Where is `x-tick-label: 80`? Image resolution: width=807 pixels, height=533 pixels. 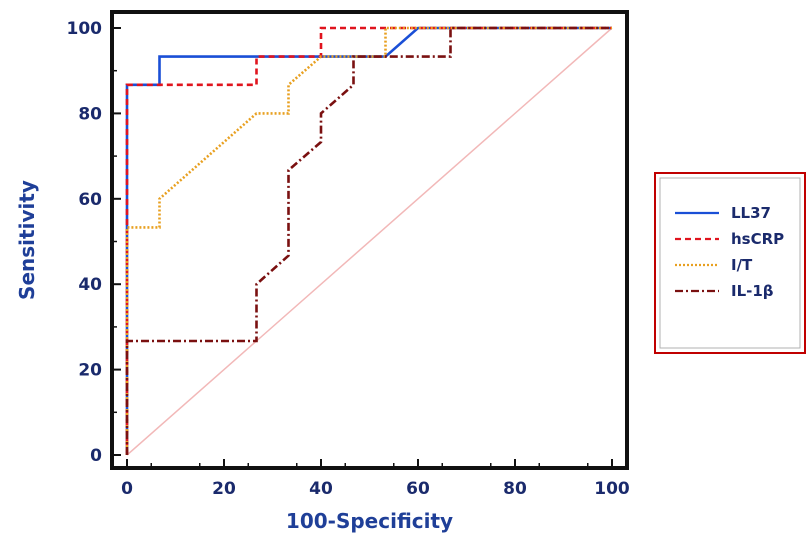
x-tick-label: 80 is located at coordinates (515, 489).